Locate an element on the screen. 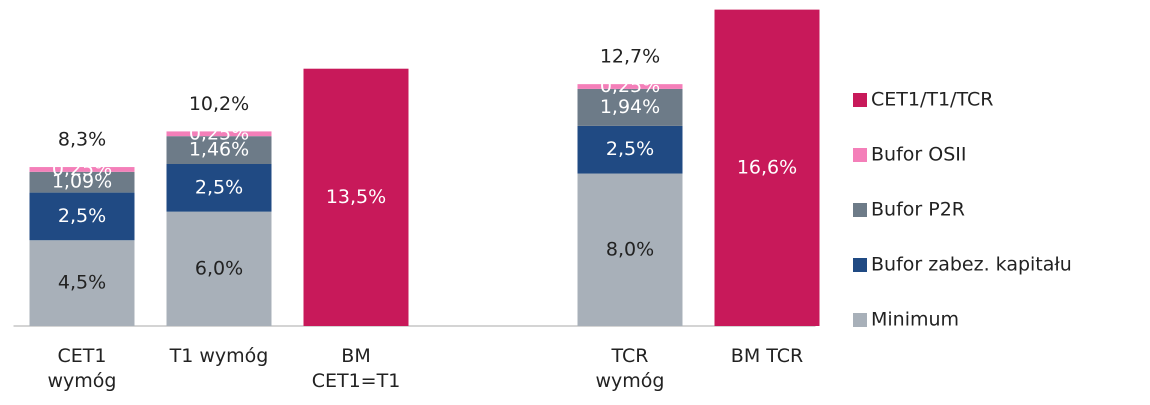  legend-label: Bufor zabez. kapitału is located at coordinates (971, 265).